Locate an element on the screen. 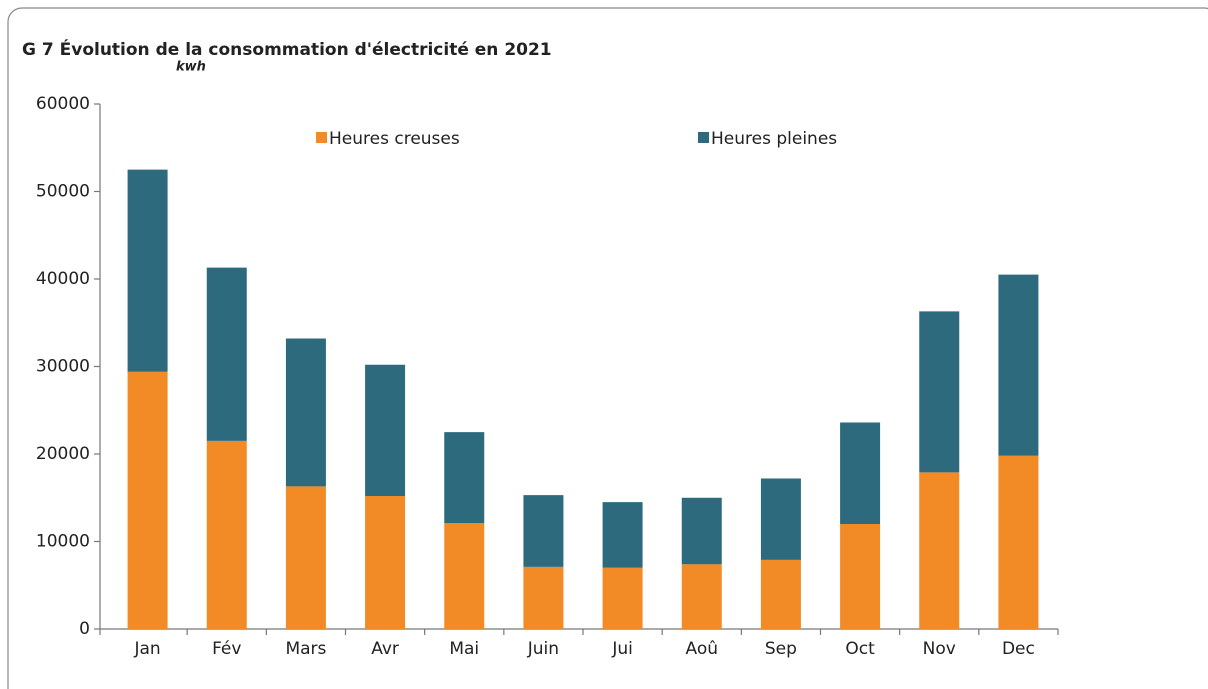  x-tick-label: Fév is located at coordinates (226, 649).